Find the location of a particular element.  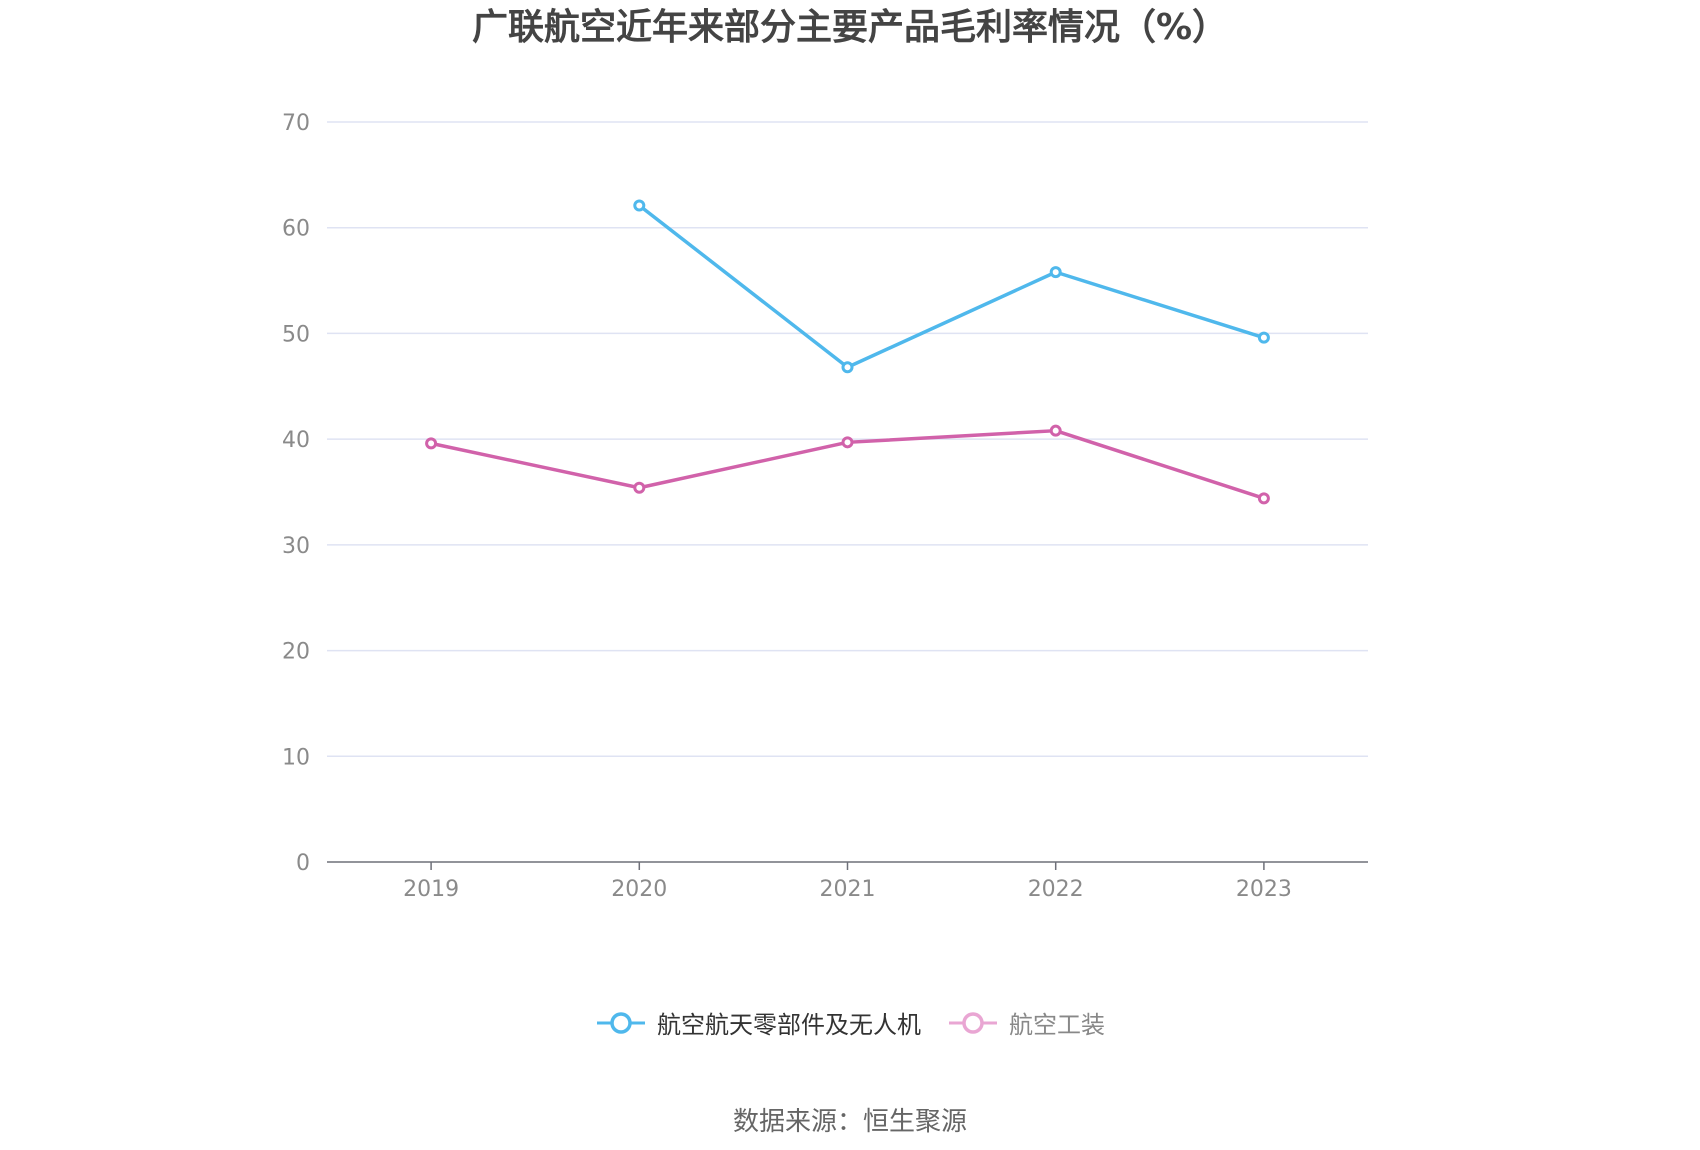

x-tick-label: 2023 is located at coordinates (1264, 889).